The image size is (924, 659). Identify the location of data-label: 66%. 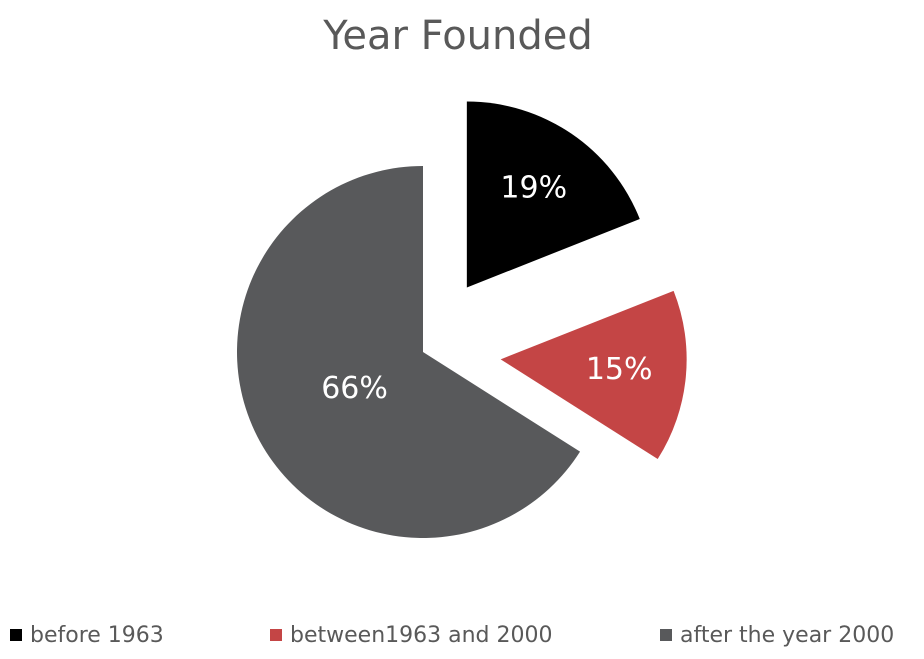
(354, 388).